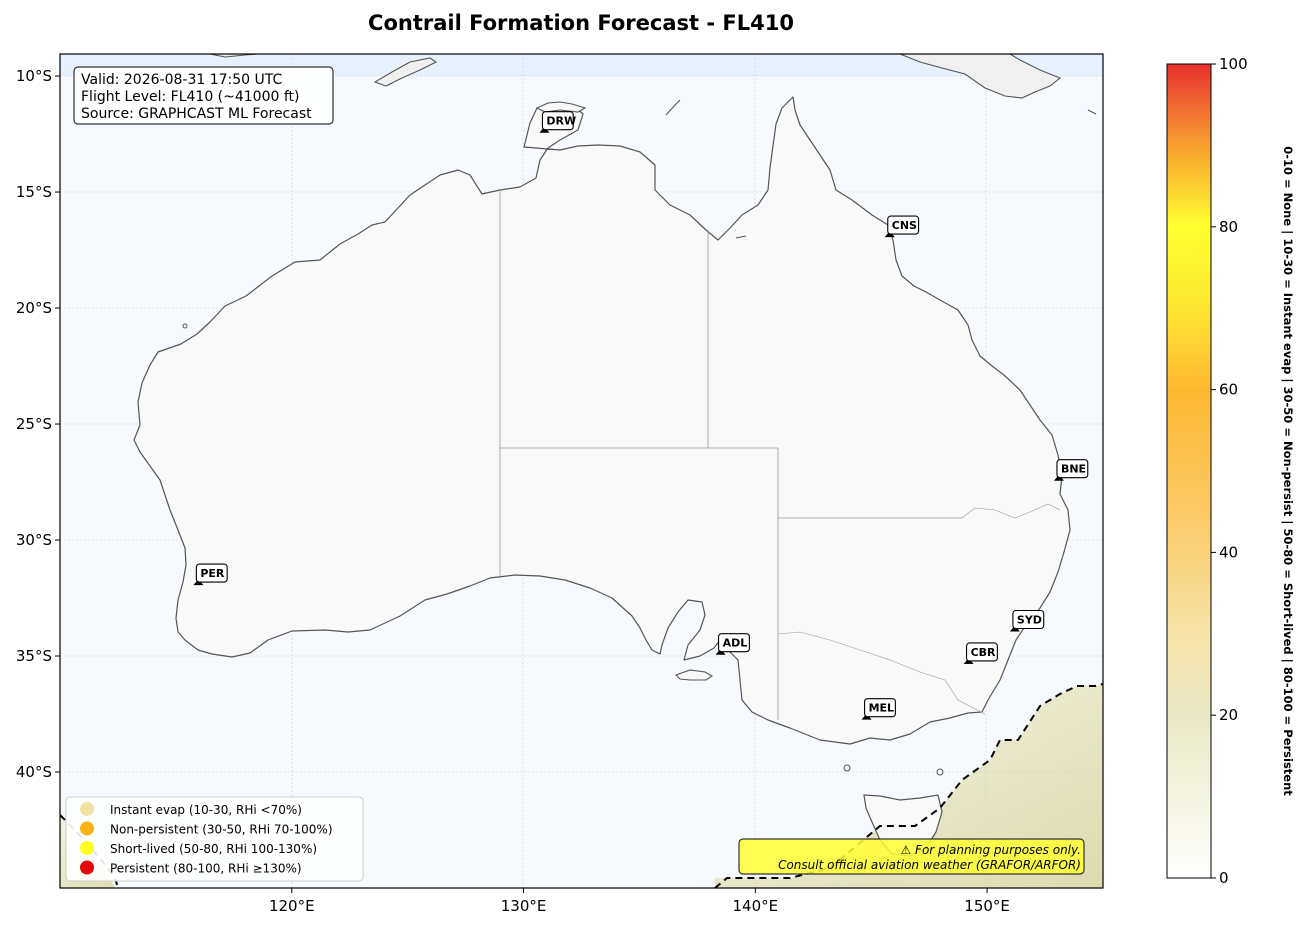  I want to click on lat-tick-label: 25°S, so click(34, 424).